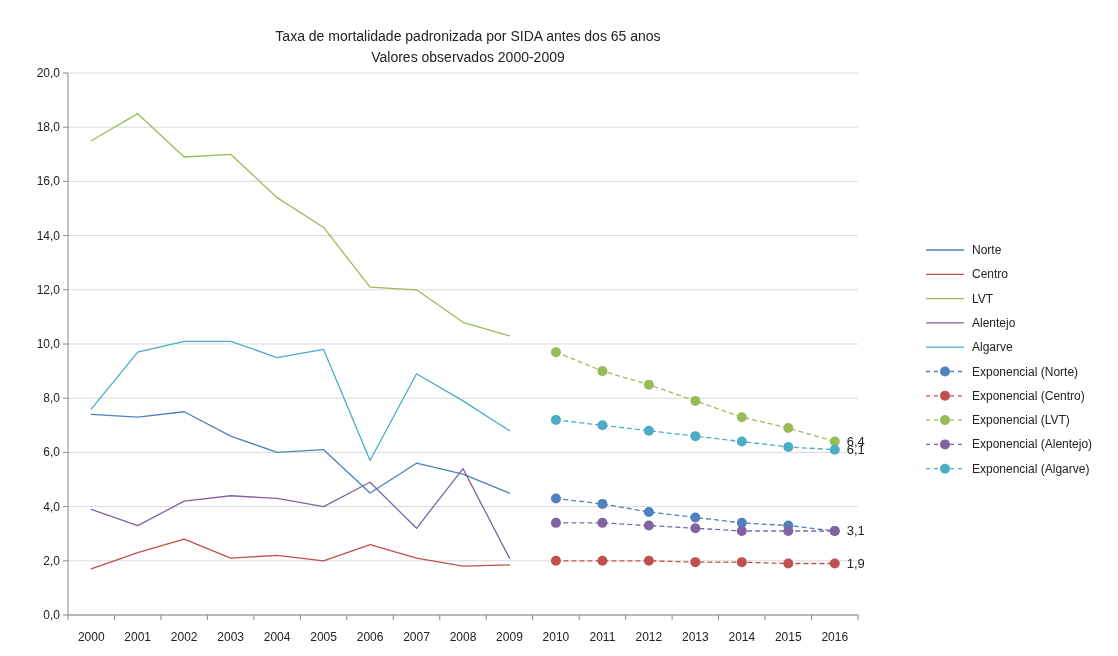 The image size is (1118, 656). Describe the element at coordinates (48, 235) in the screenshot. I see `y-tick-label: 14,0` at that location.